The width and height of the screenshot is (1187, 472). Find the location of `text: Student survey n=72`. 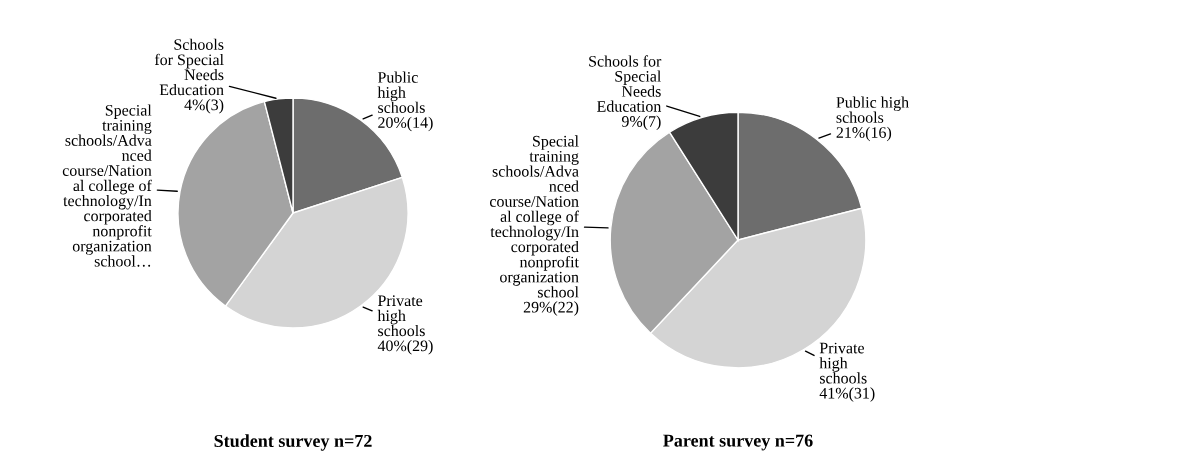

text: Student survey n=72 is located at coordinates (293, 442).